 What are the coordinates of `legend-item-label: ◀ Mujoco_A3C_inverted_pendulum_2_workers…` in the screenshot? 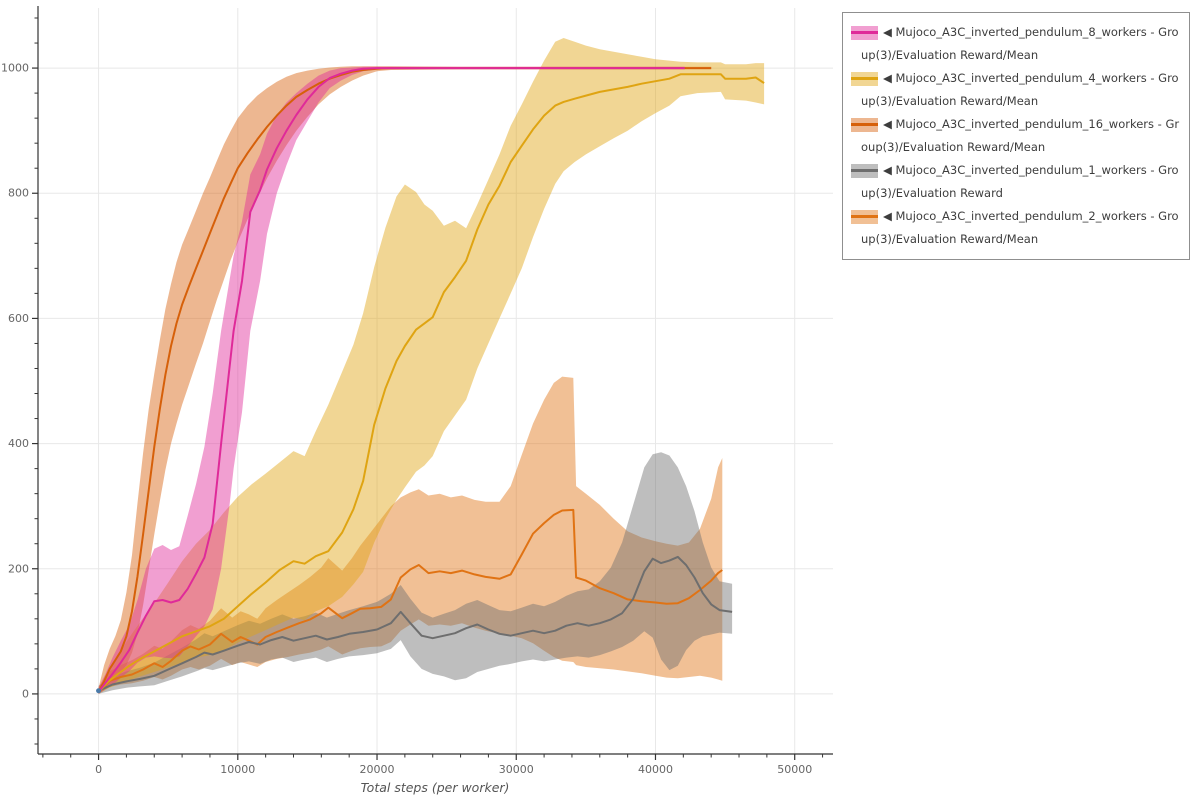 It's located at (1020, 227).